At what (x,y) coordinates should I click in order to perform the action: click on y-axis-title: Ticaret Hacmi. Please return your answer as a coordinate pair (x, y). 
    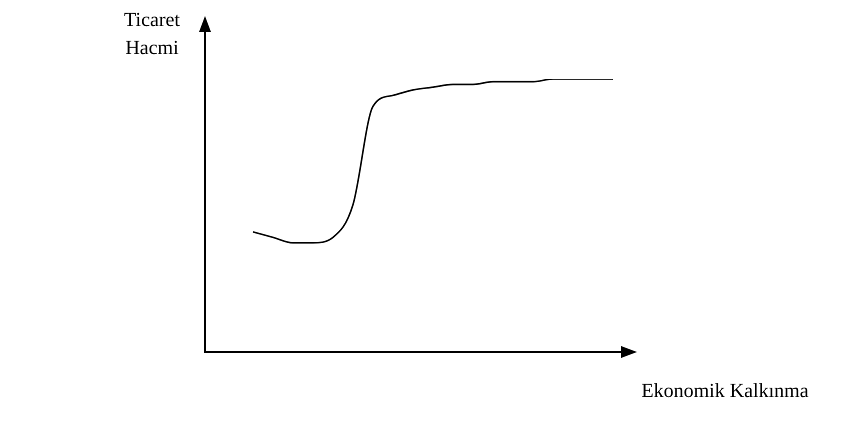
    Looking at the image, I should click on (152, 34).